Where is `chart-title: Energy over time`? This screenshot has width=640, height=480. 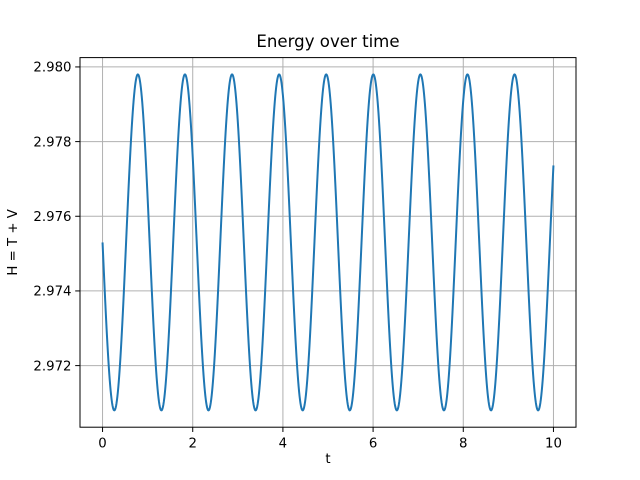 chart-title: Energy over time is located at coordinates (327, 41).